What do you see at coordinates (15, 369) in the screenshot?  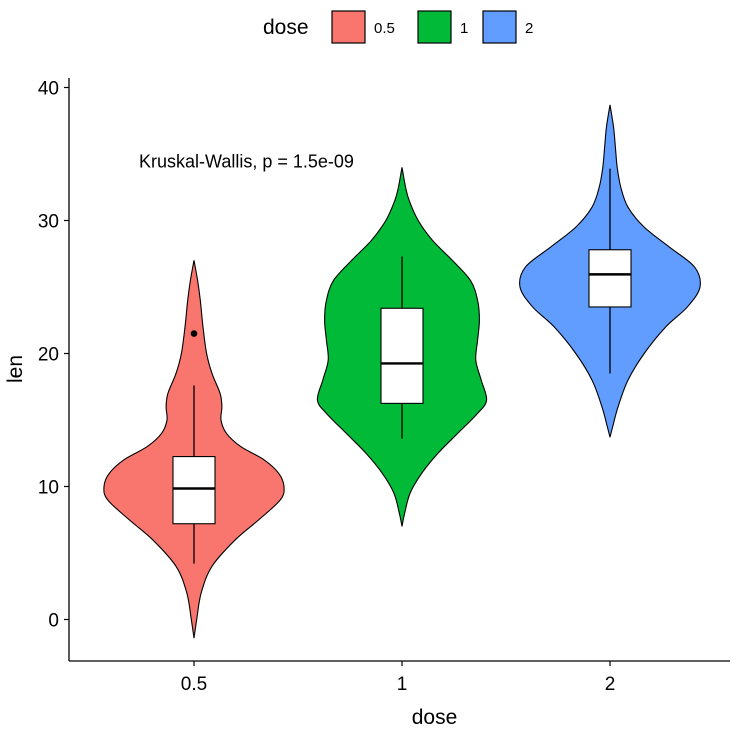 I see `y-axis-title: len` at bounding box center [15, 369].